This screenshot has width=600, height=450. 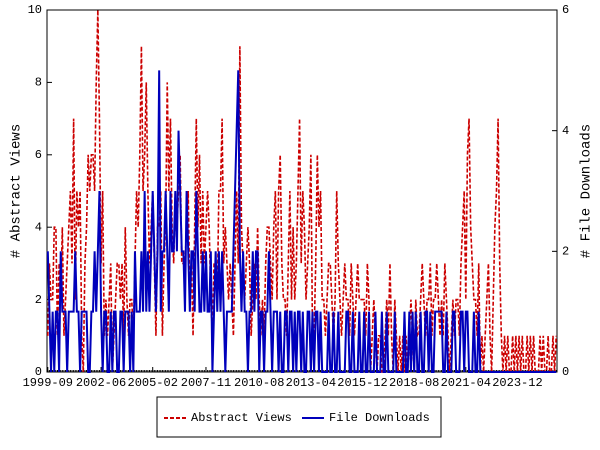 What do you see at coordinates (565, 10) in the screenshot?
I see `y2-tick-label: 6` at bounding box center [565, 10].